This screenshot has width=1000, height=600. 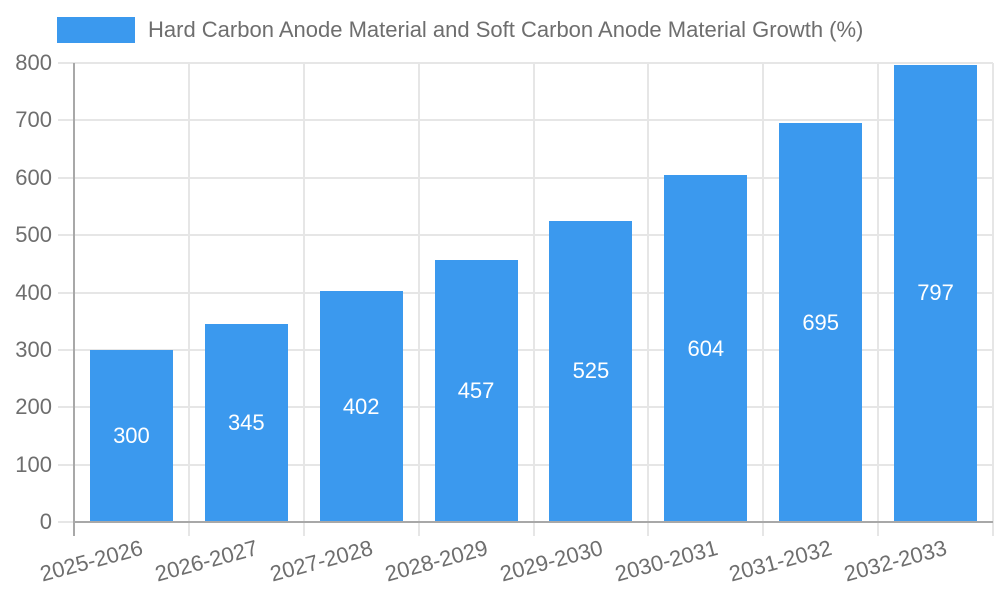 I want to click on y-axis-line, so click(x=74, y=299).